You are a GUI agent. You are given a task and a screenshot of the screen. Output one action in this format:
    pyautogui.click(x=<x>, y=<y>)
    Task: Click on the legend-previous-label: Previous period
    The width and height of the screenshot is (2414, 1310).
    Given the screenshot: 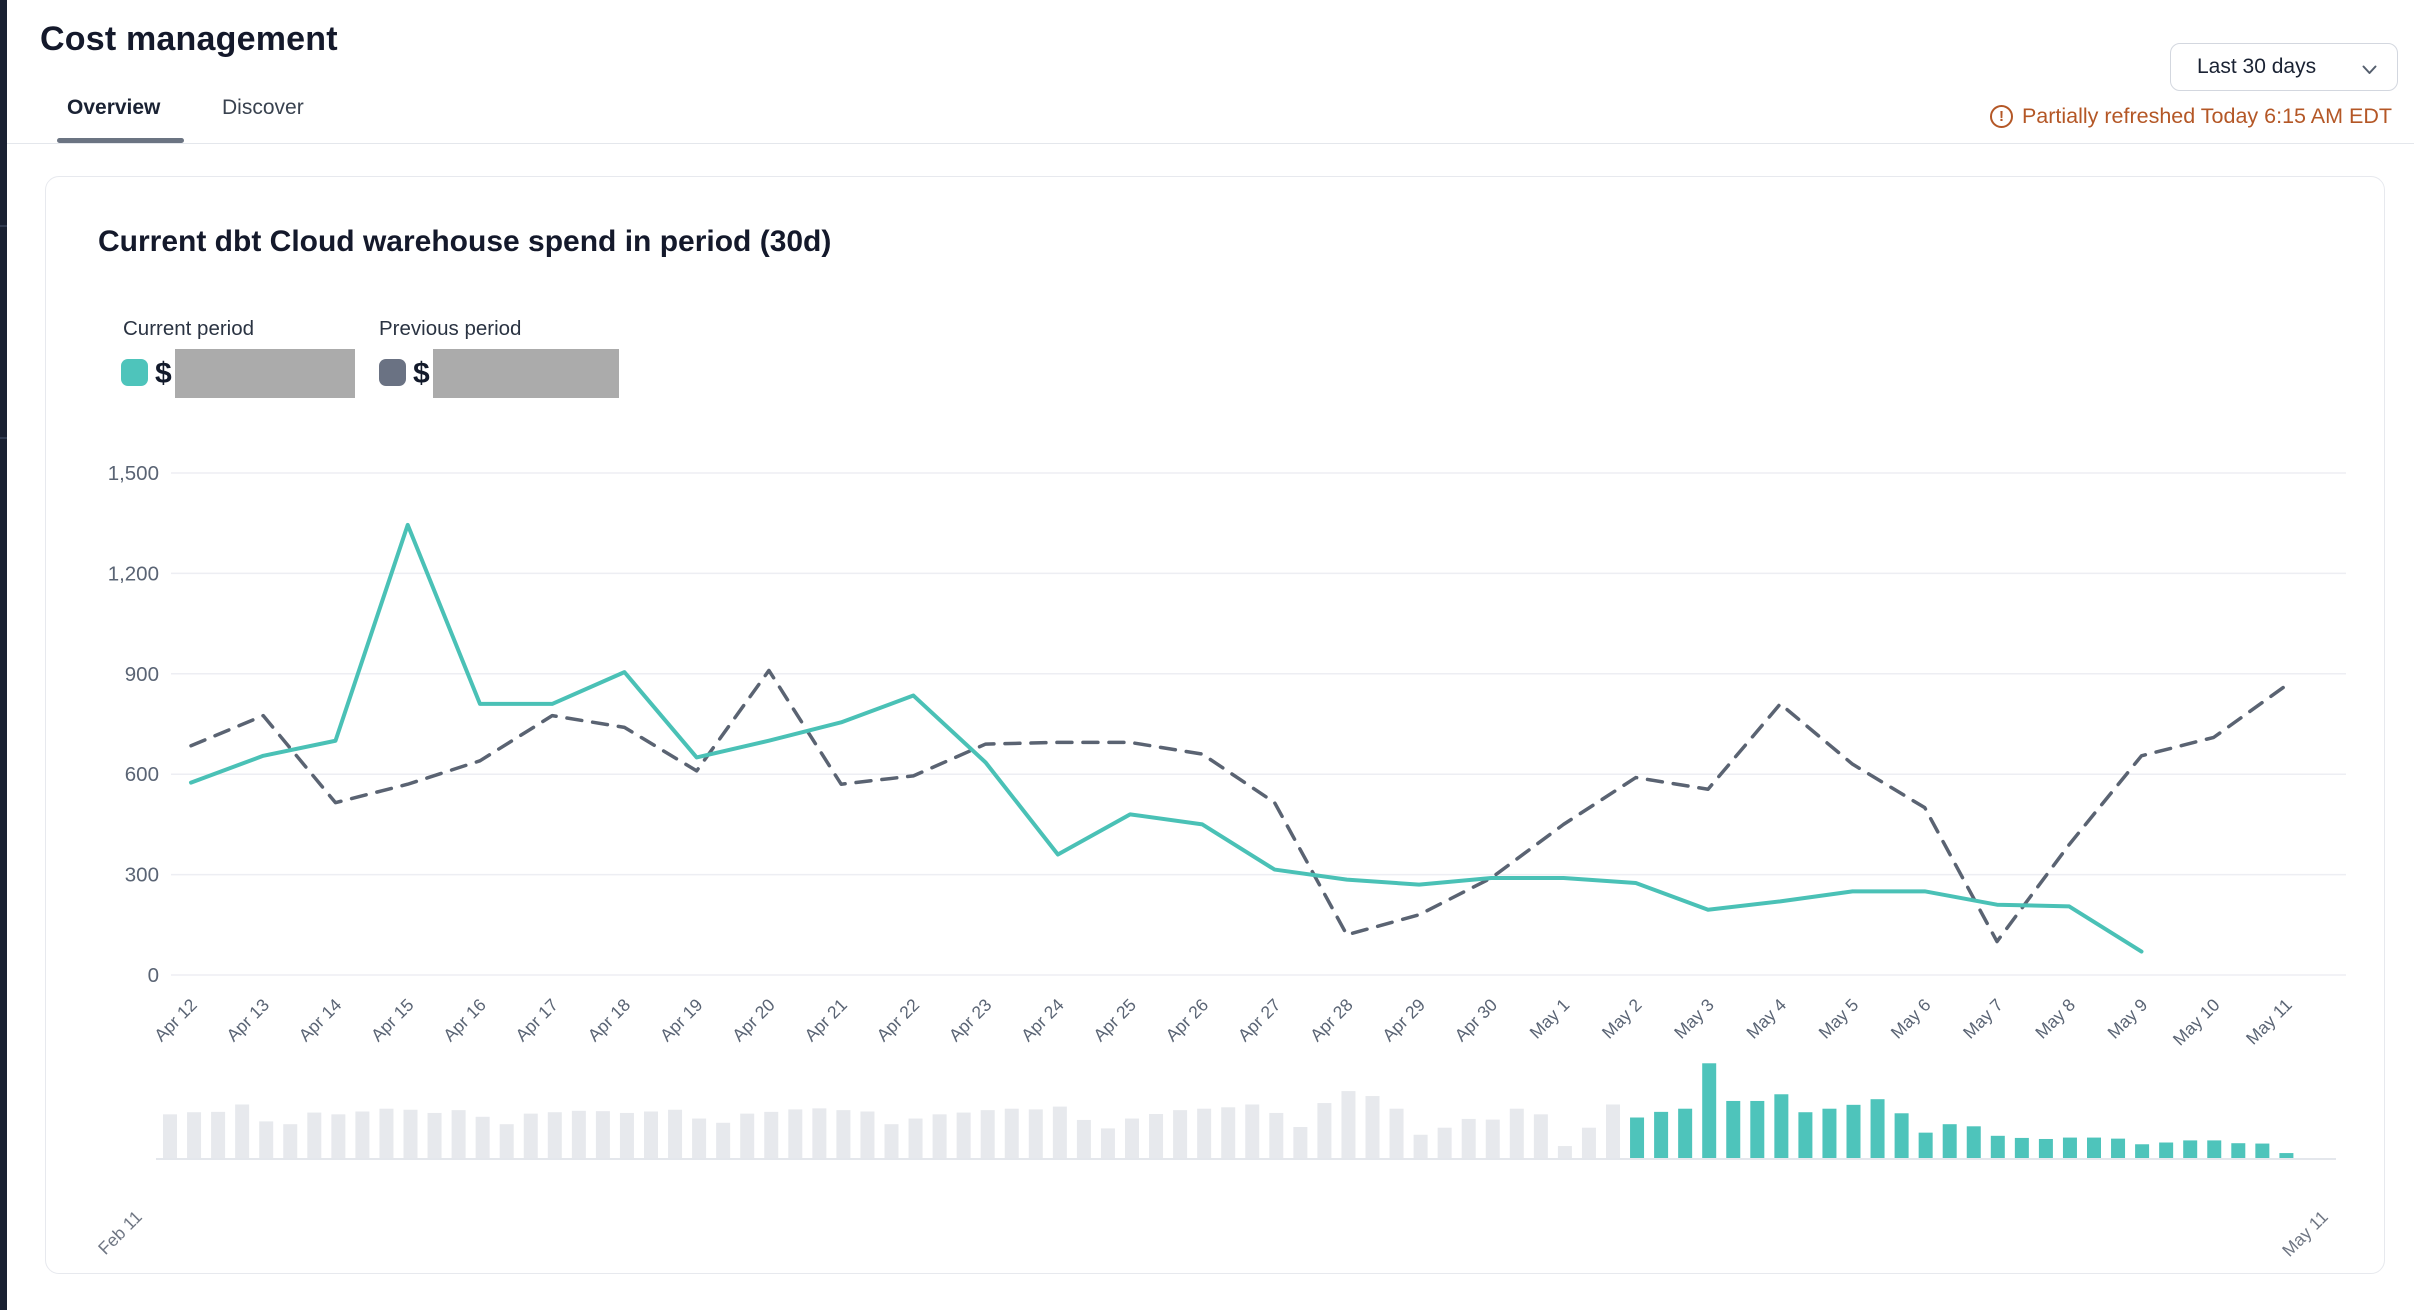 What is the action you would take?
    pyautogui.click(x=450, y=328)
    